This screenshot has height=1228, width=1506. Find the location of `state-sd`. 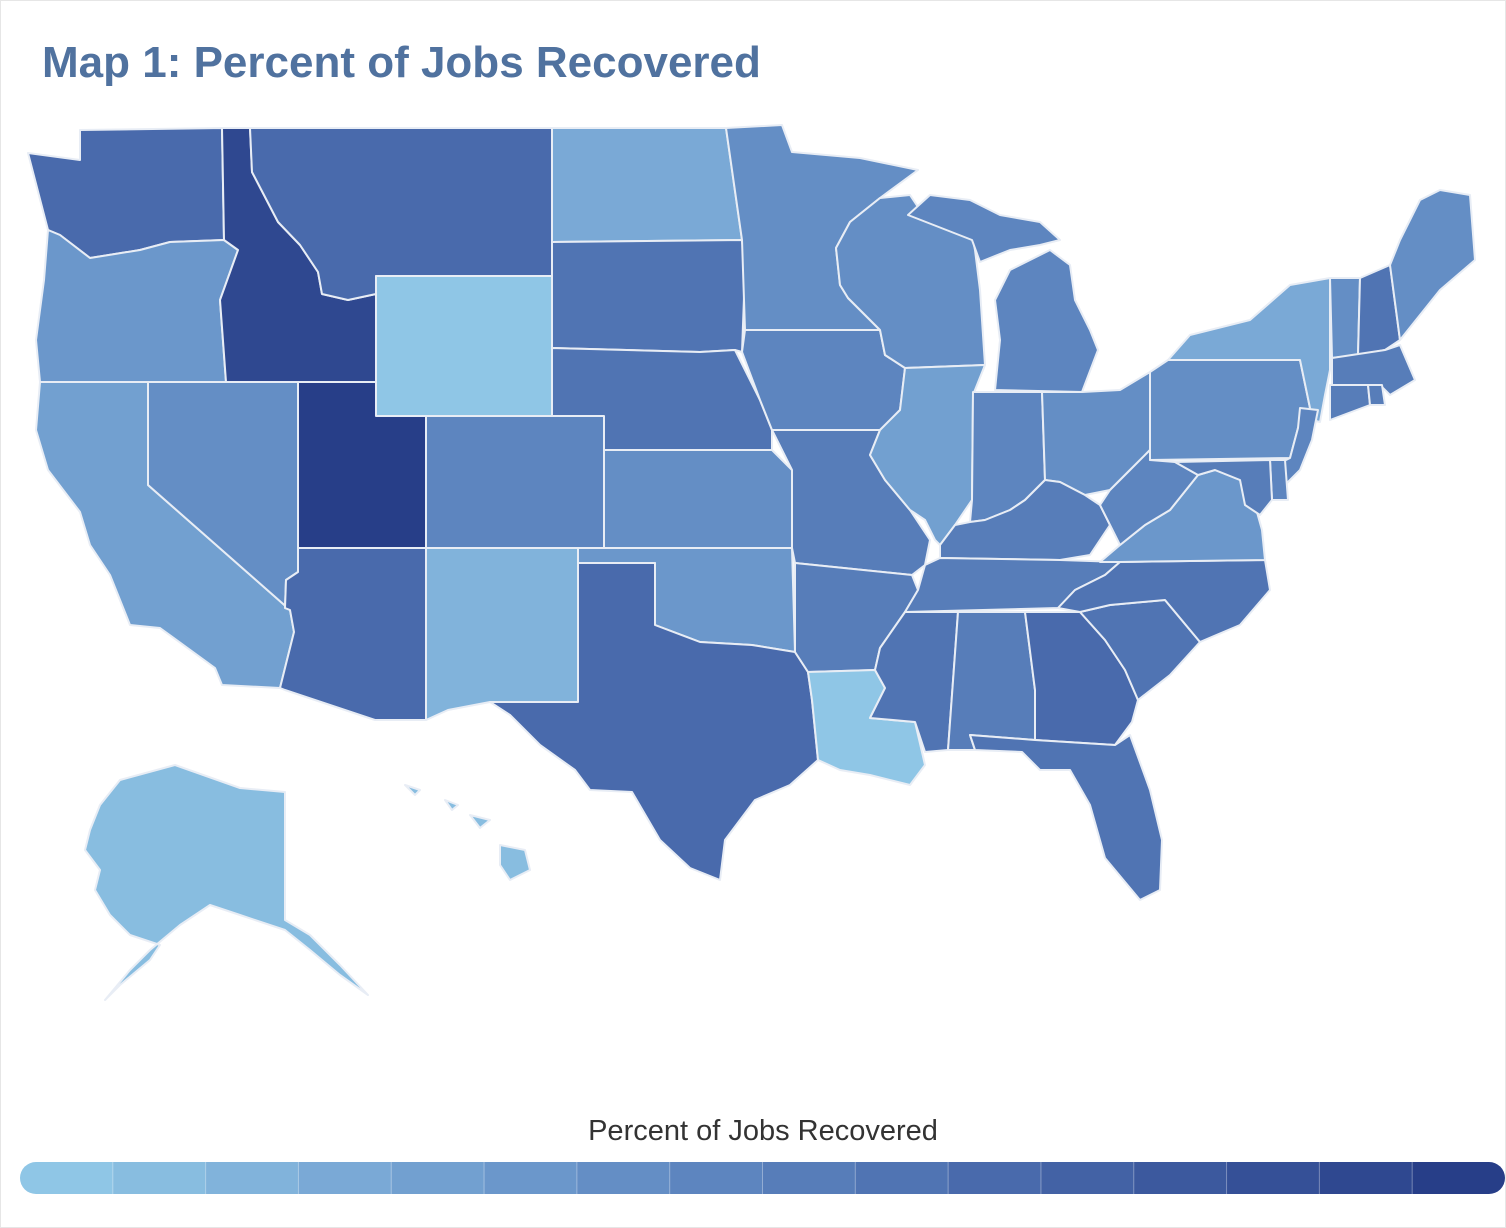

state-sd is located at coordinates (648, 296).